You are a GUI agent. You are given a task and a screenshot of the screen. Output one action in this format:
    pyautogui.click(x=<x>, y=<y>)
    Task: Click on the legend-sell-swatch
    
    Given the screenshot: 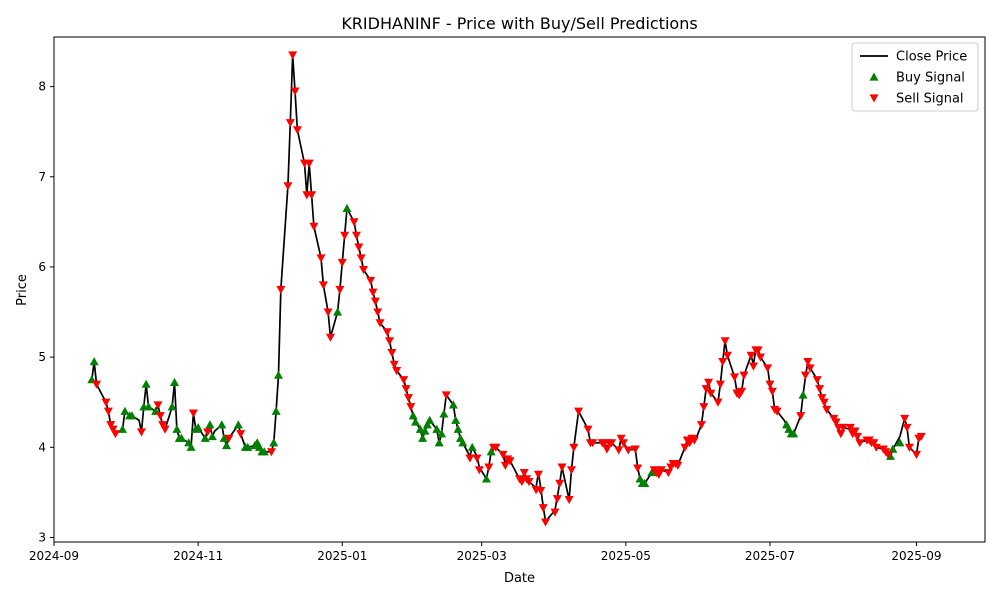 What is the action you would take?
    pyautogui.click(x=874, y=98)
    